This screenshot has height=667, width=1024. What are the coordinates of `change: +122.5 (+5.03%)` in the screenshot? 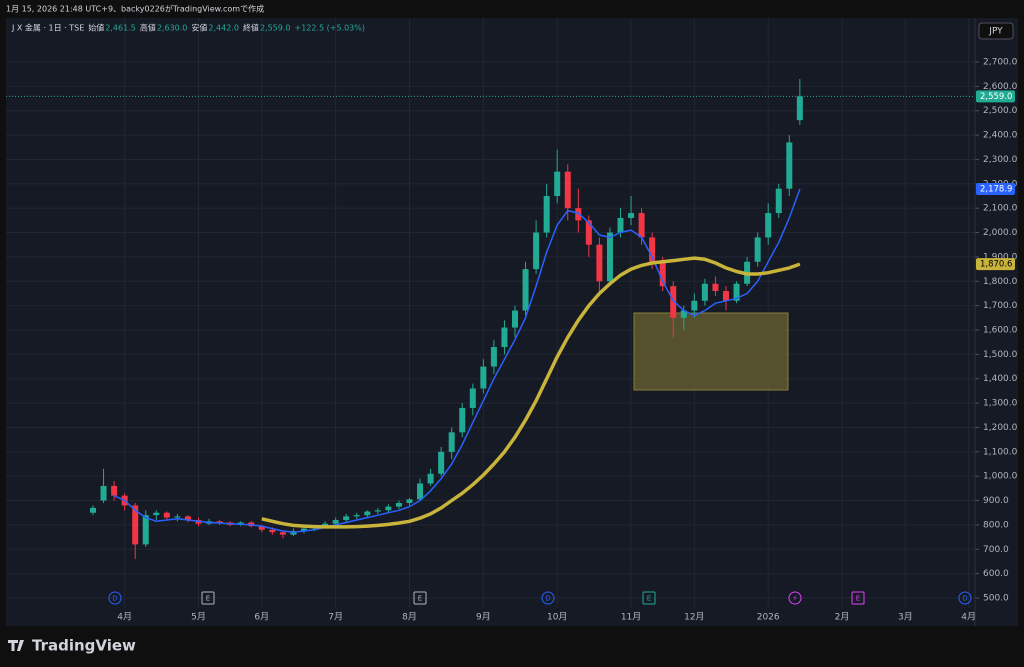 It's located at (329, 28).